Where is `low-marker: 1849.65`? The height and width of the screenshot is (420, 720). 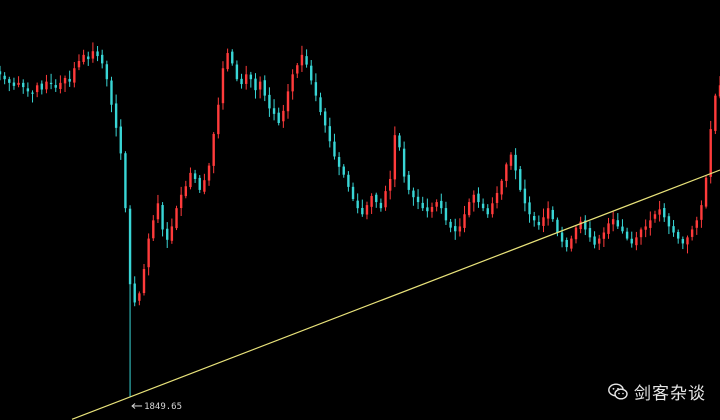 low-marker: 1849.65 is located at coordinates (156, 407).